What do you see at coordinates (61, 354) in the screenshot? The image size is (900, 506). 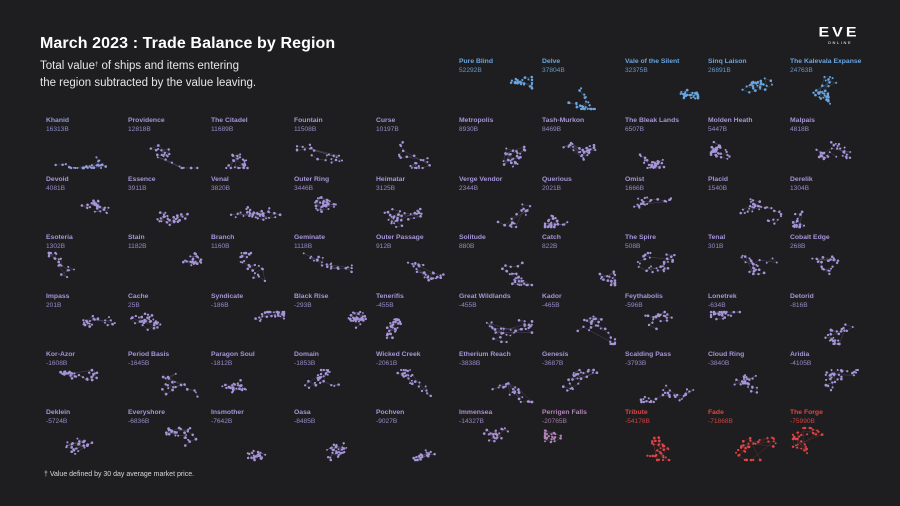 I see `region-name: Kor-Azor` at bounding box center [61, 354].